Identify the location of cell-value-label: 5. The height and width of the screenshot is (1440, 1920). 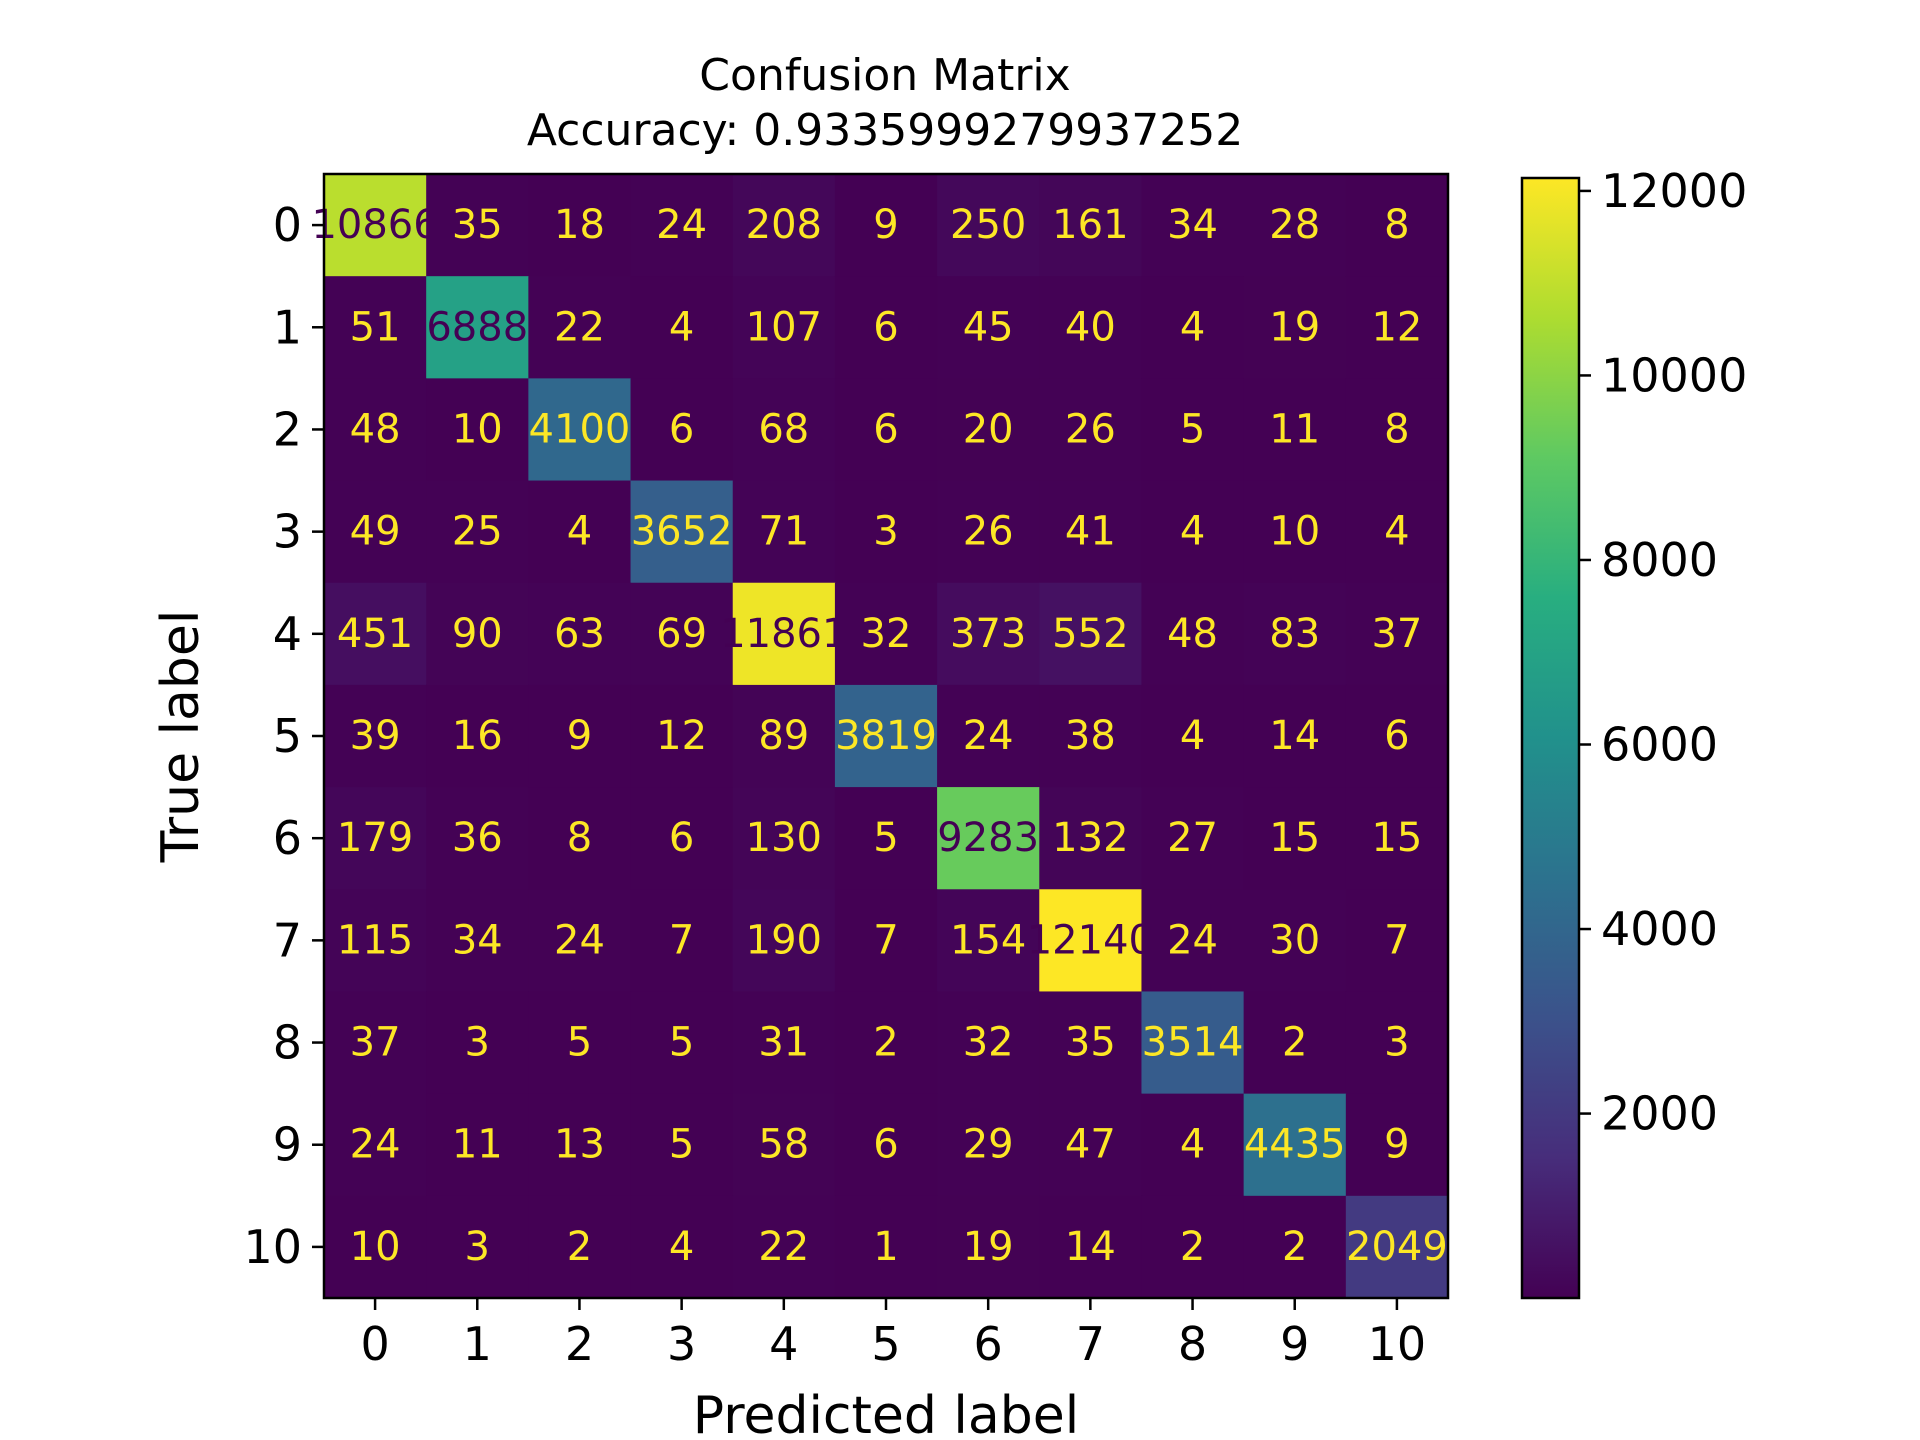
(681, 1043).